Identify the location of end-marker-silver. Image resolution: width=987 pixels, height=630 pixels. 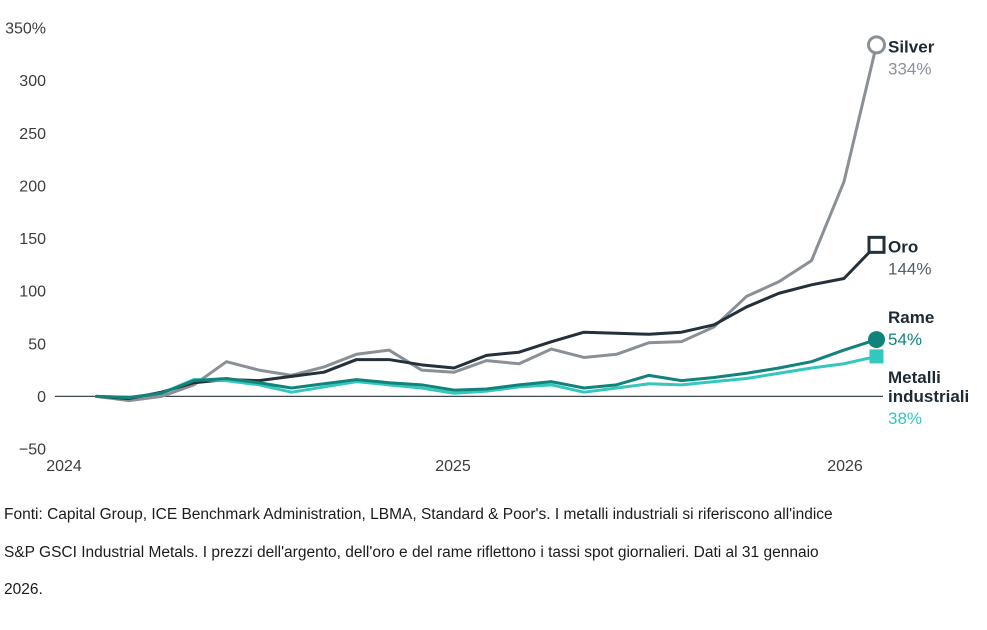
(876, 45).